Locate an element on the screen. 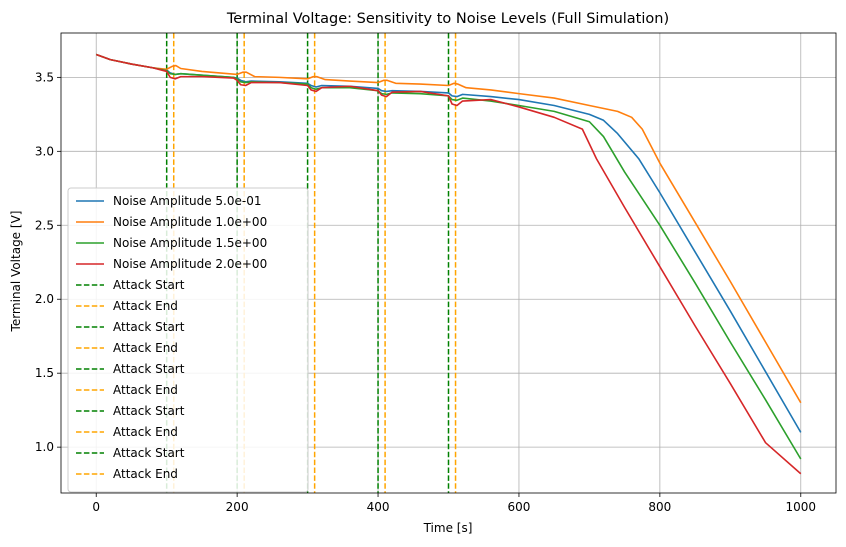  x-tick-label: 600 is located at coordinates (519, 507).